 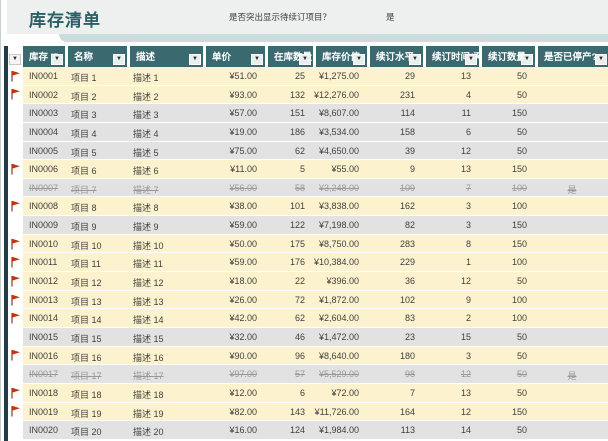 What do you see at coordinates (395, 318) in the screenshot?
I see `cell-level: 83` at bounding box center [395, 318].